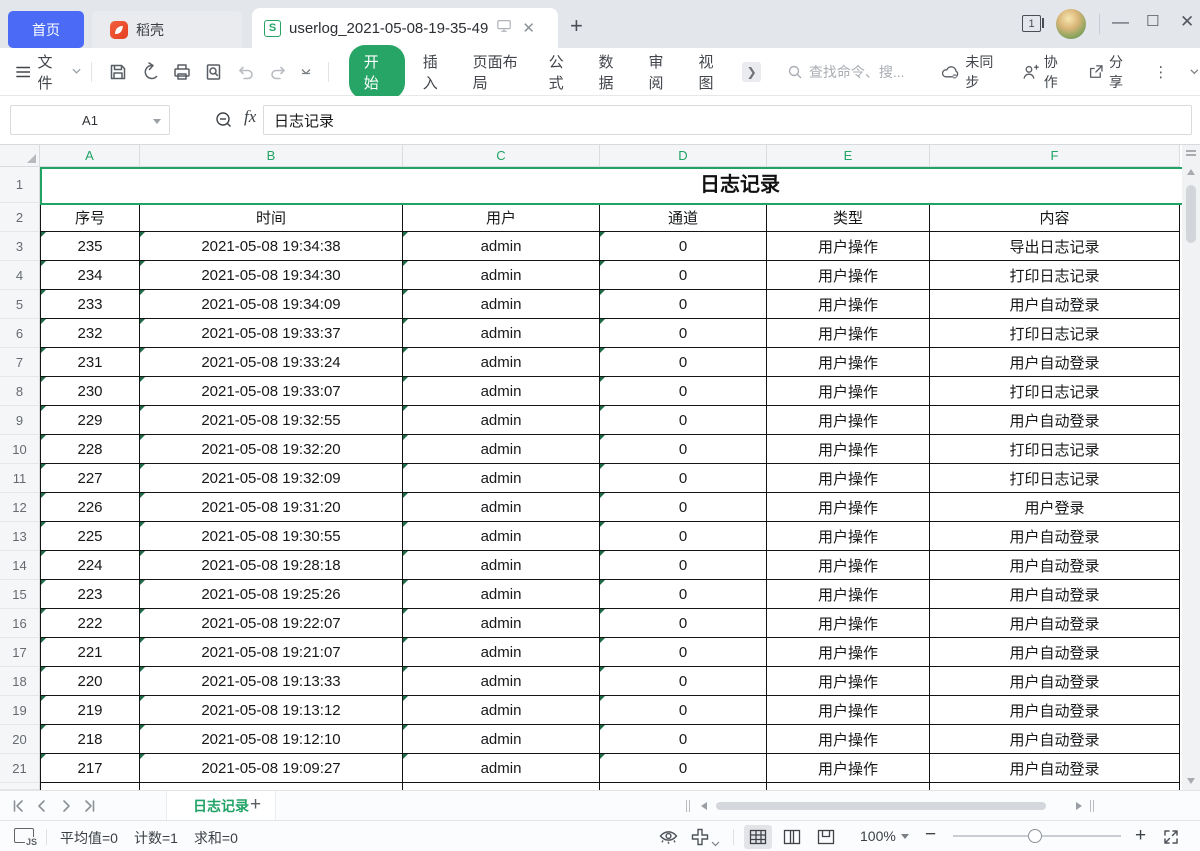 This screenshot has width=1200, height=851. I want to click on table-cell: 导出日志记录, so click(1055, 246).